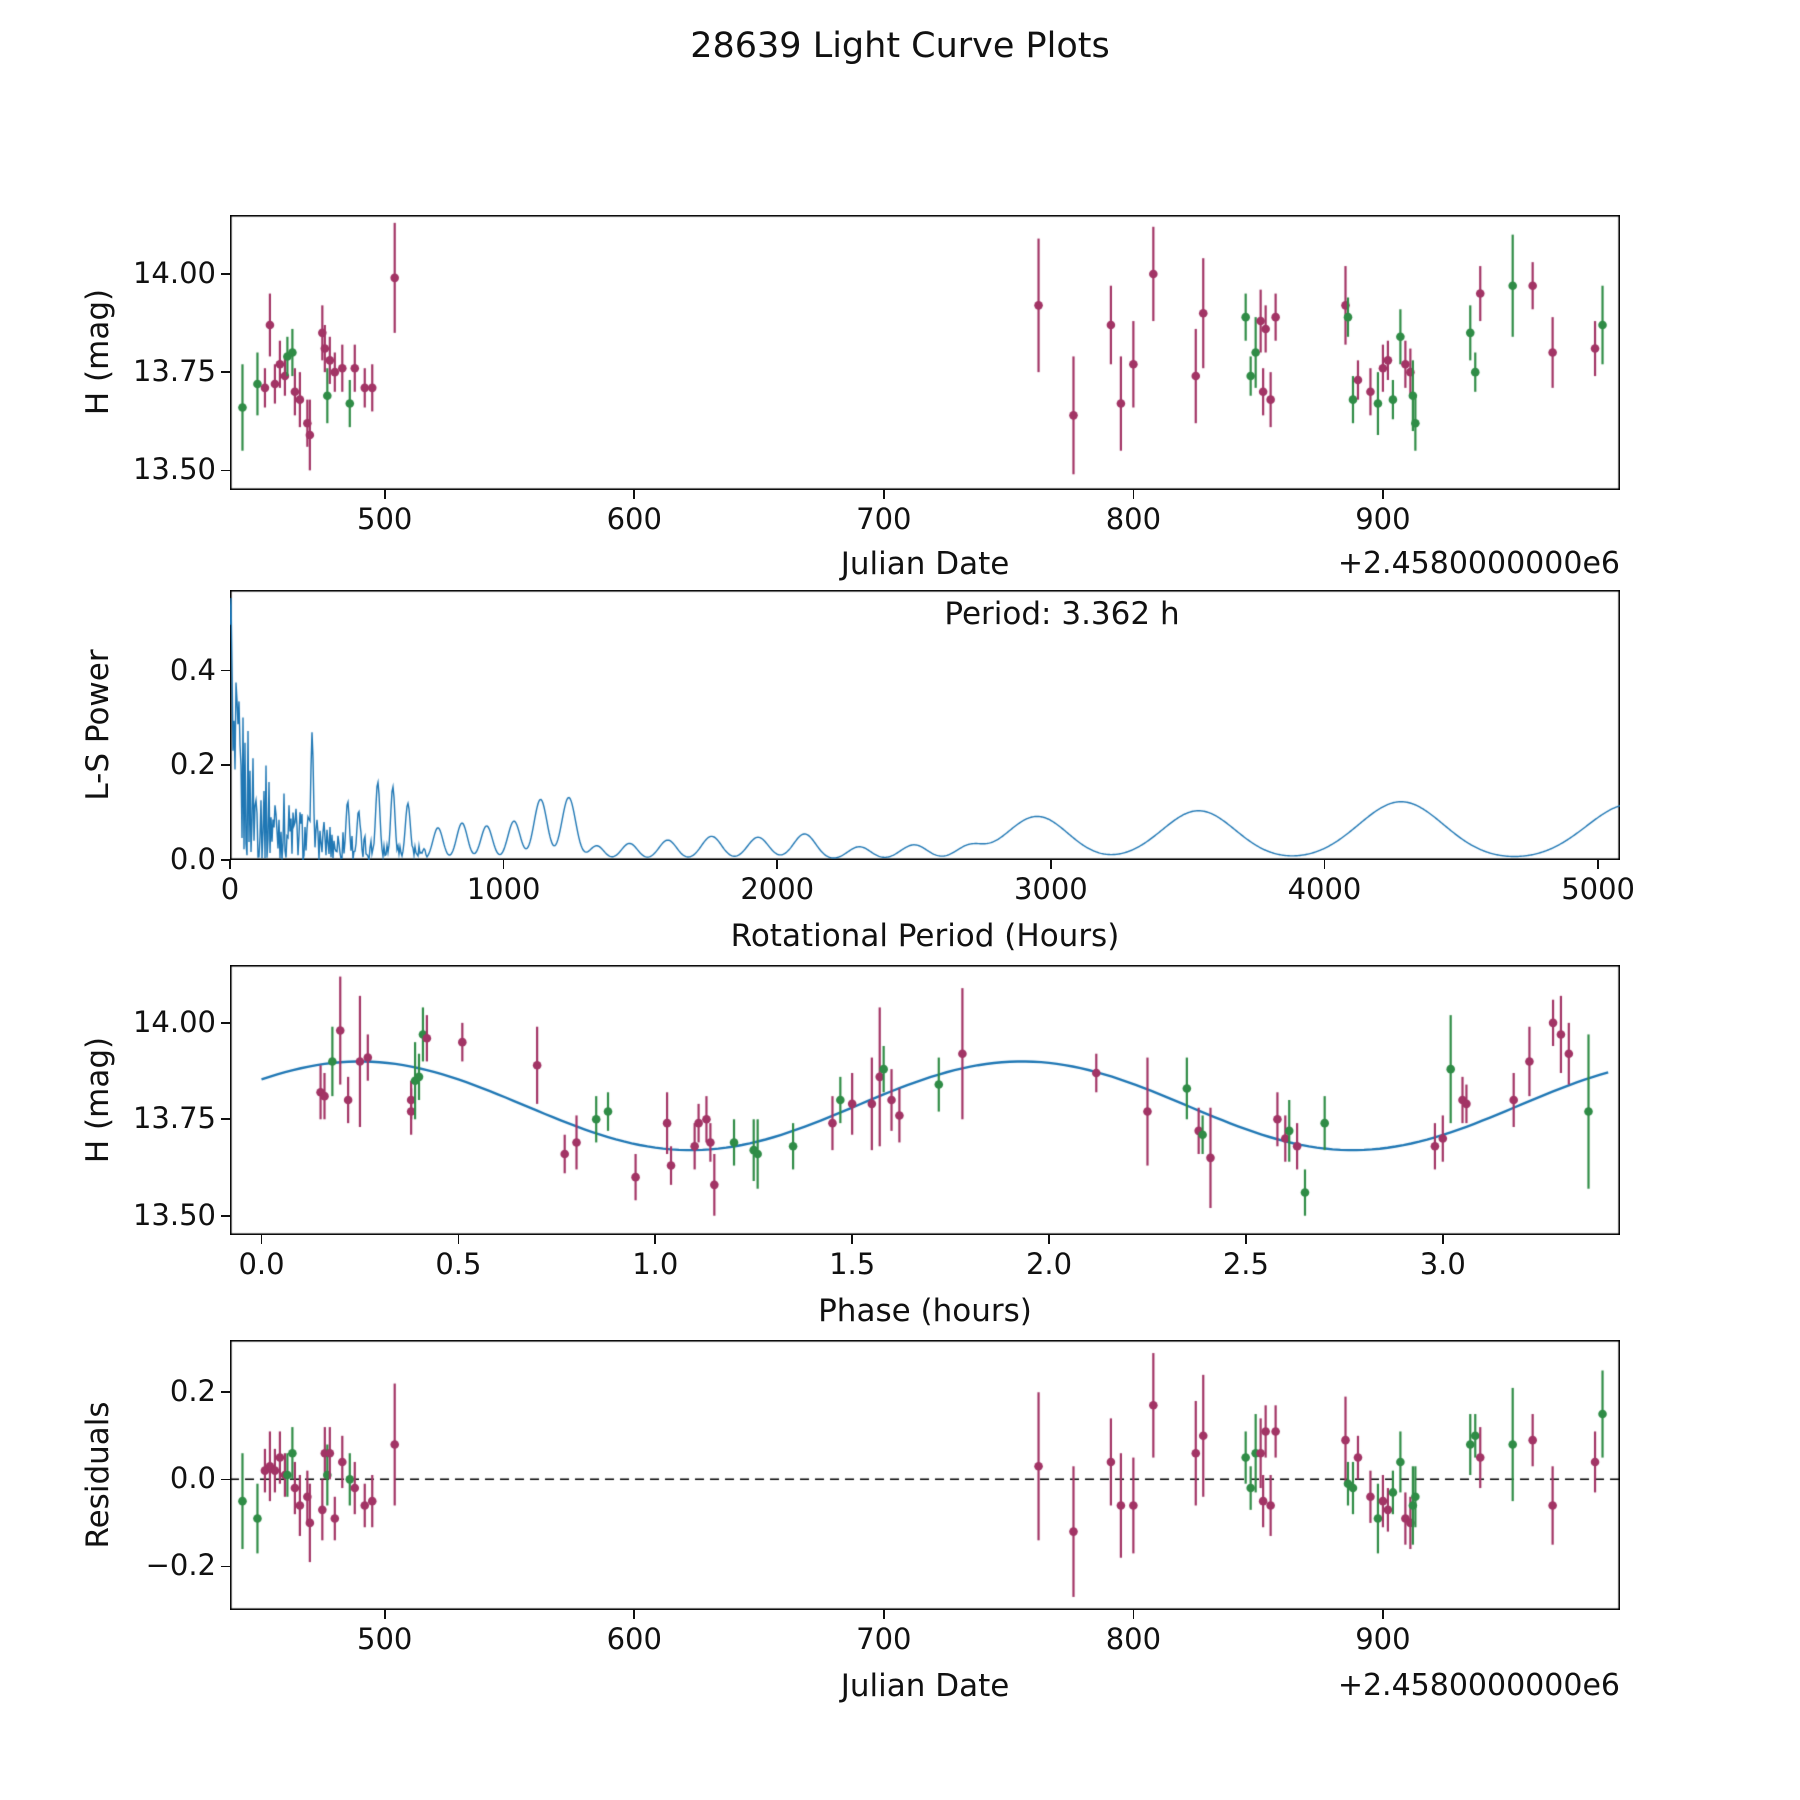  Describe the element at coordinates (1598, 889) in the screenshot. I see `x-tick-label: 5000` at that location.